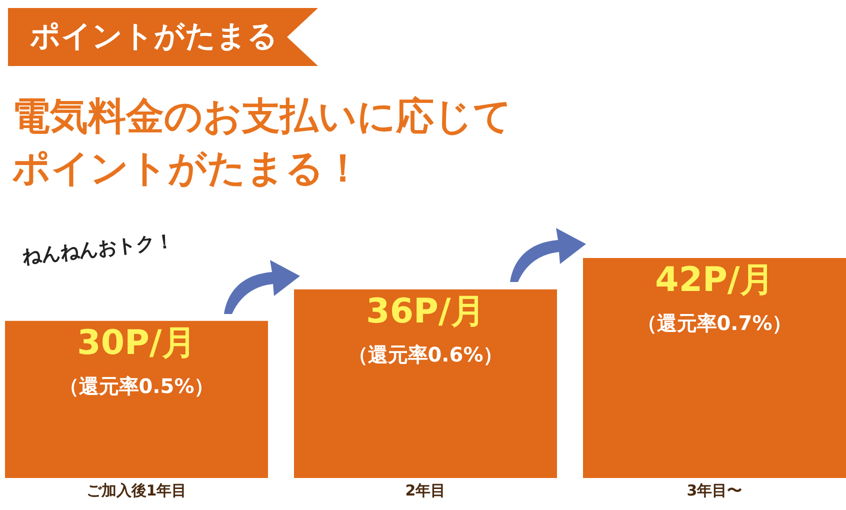  Describe the element at coordinates (163, 37) in the screenshot. I see `chart-title: ポイントがたまる` at that location.